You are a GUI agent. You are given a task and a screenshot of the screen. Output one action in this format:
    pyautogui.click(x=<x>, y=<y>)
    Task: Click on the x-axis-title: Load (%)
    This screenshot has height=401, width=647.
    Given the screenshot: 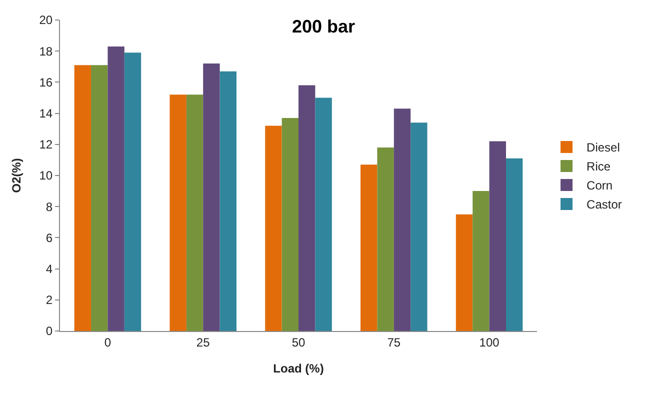 What is the action you would take?
    pyautogui.click(x=298, y=368)
    